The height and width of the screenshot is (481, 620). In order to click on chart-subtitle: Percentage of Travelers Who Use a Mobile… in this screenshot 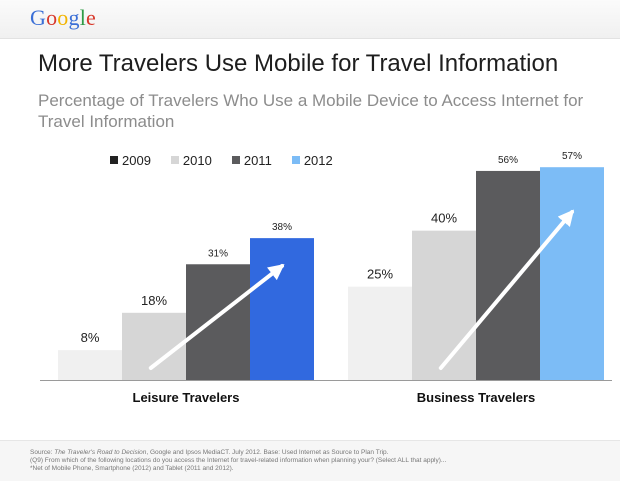, I will do `click(311, 111)`.